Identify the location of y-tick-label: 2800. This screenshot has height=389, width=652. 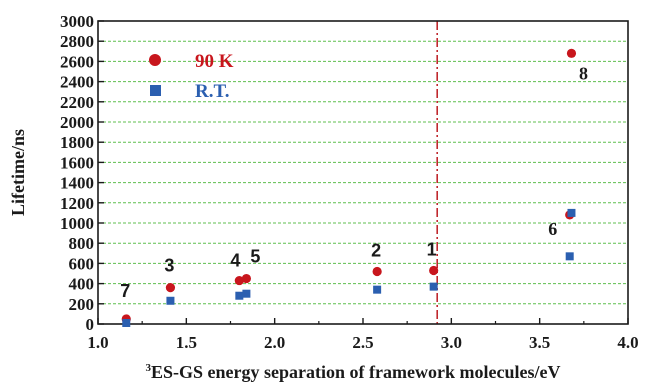
(77, 41).